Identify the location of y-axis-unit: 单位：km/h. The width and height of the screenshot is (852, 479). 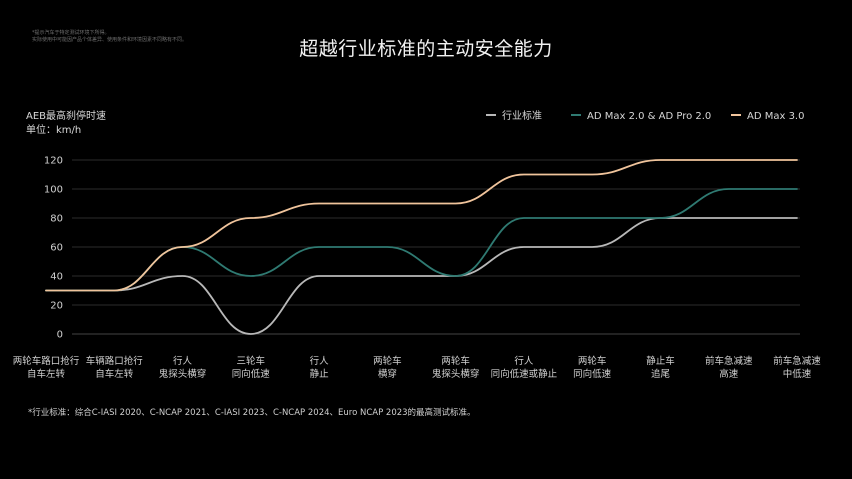
(54, 130).